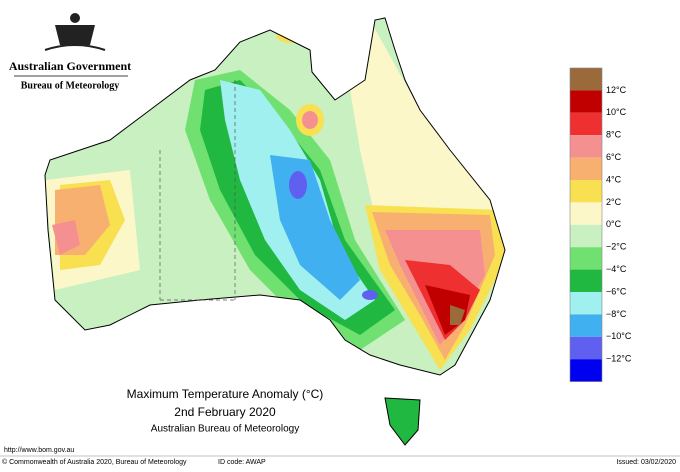  I want to click on state-borders, so click(197, 190).